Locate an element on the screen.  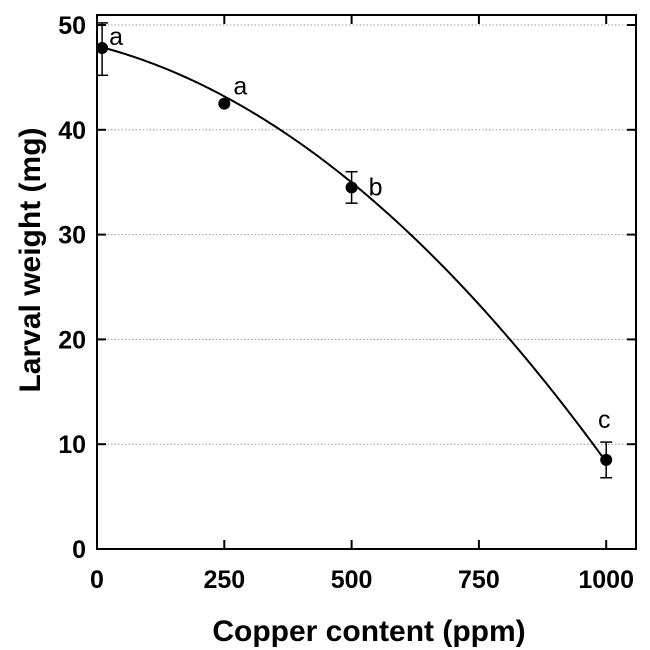
y-tick-label-10: 10 is located at coordinates (72, 445).